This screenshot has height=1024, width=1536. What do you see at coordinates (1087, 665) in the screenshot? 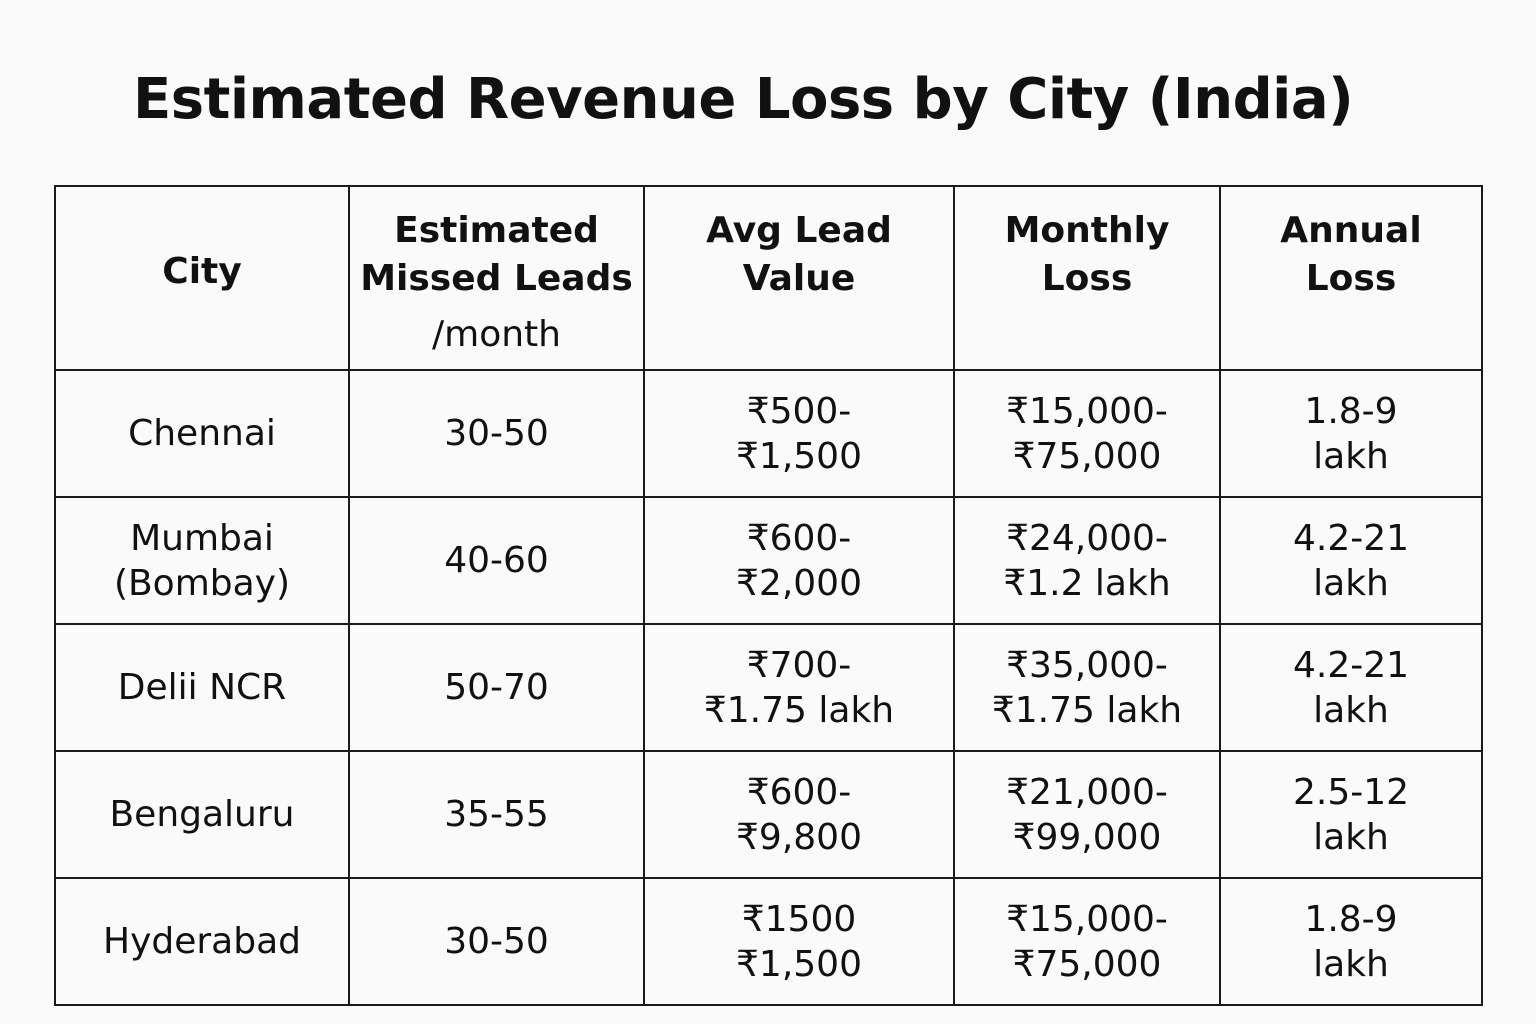
I see `cell-line: ₹35,000-` at bounding box center [1087, 665].